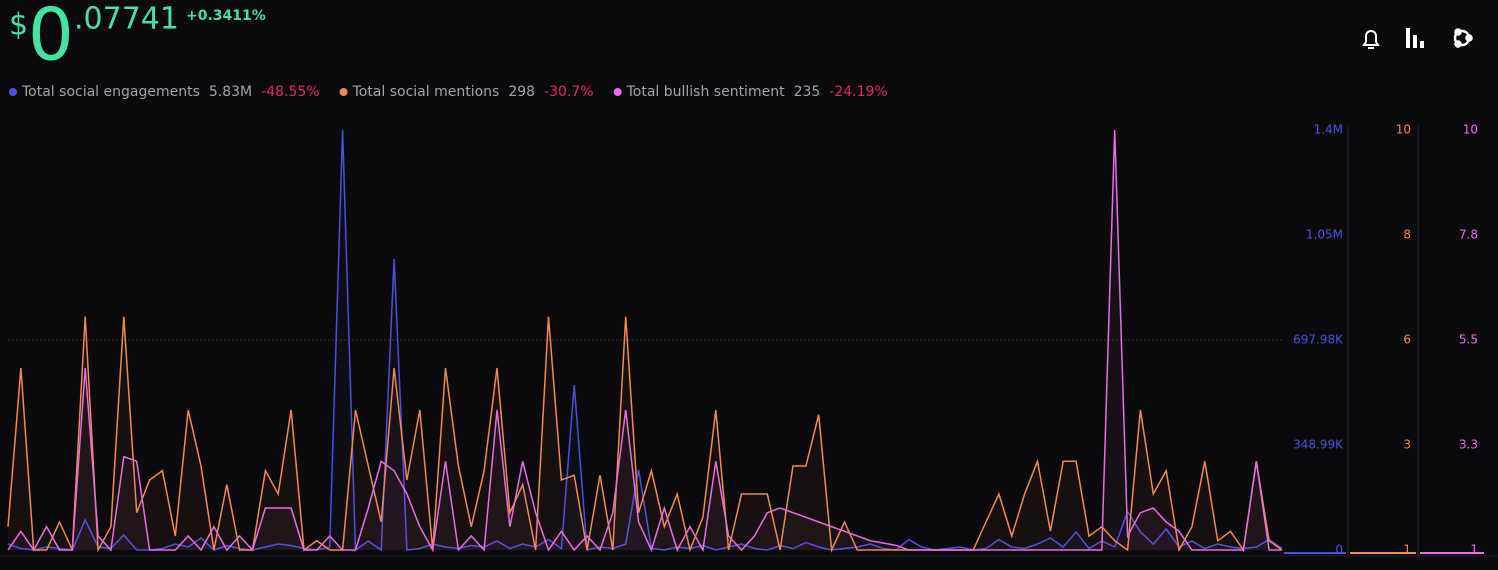  I want to click on legend-label: Total social engagements, so click(110, 92).